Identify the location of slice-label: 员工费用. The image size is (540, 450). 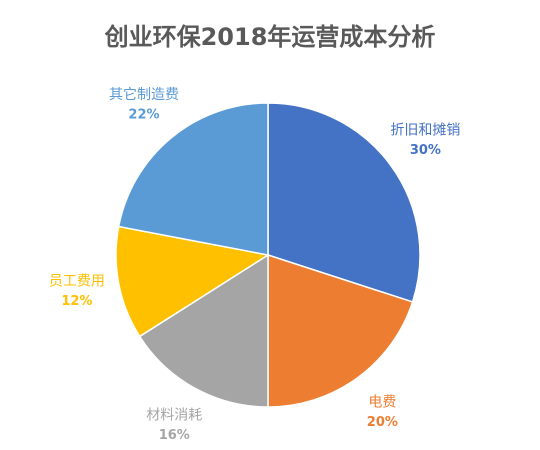
(77, 281).